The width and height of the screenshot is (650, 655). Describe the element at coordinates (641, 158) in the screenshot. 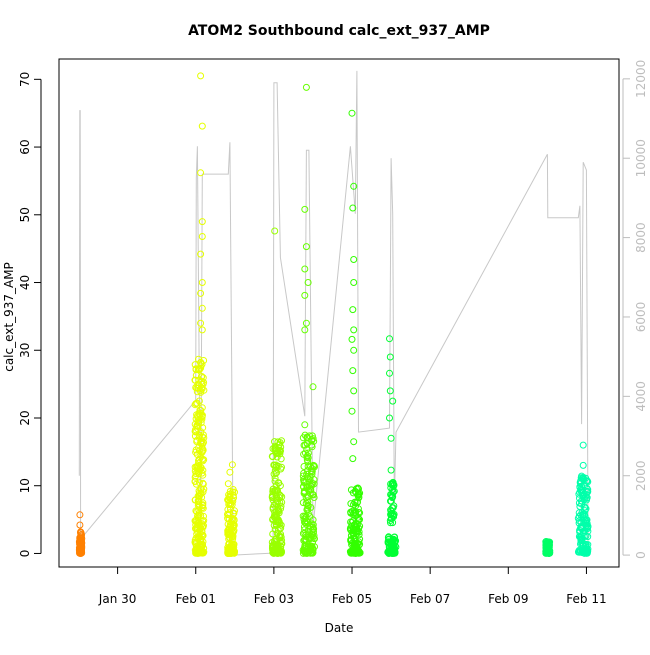

I see `y-right-tick-label: 10000` at that location.